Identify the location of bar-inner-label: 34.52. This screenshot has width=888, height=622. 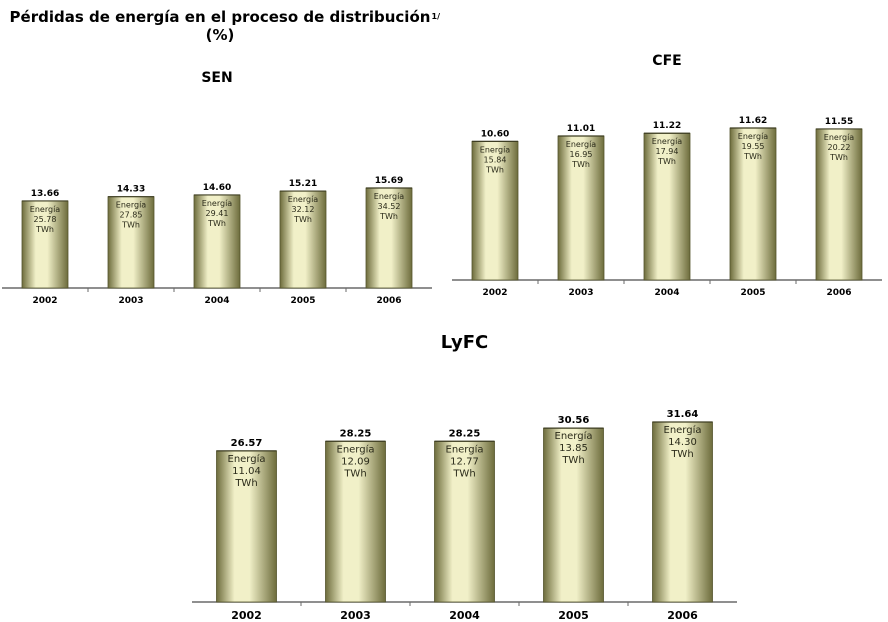
(389, 206).